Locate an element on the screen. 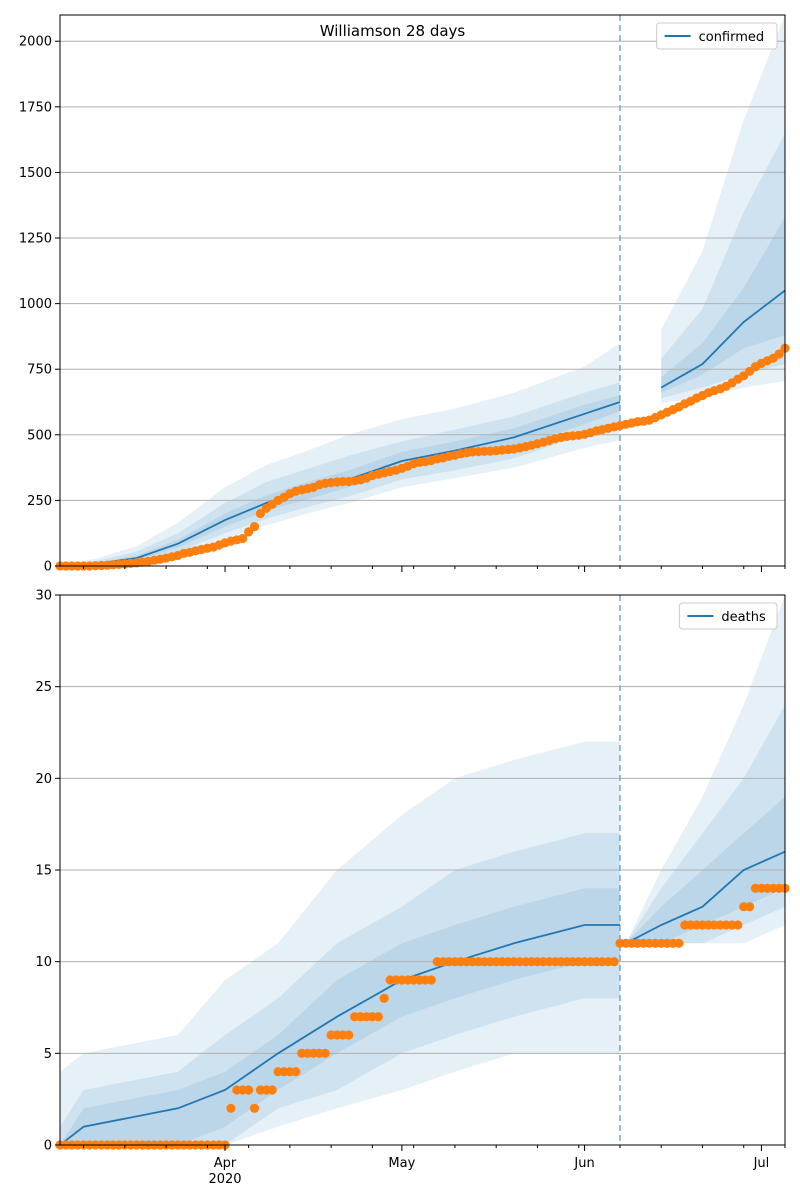 This screenshot has width=800, height=1204. deaths-legend: deaths is located at coordinates (728, 616).